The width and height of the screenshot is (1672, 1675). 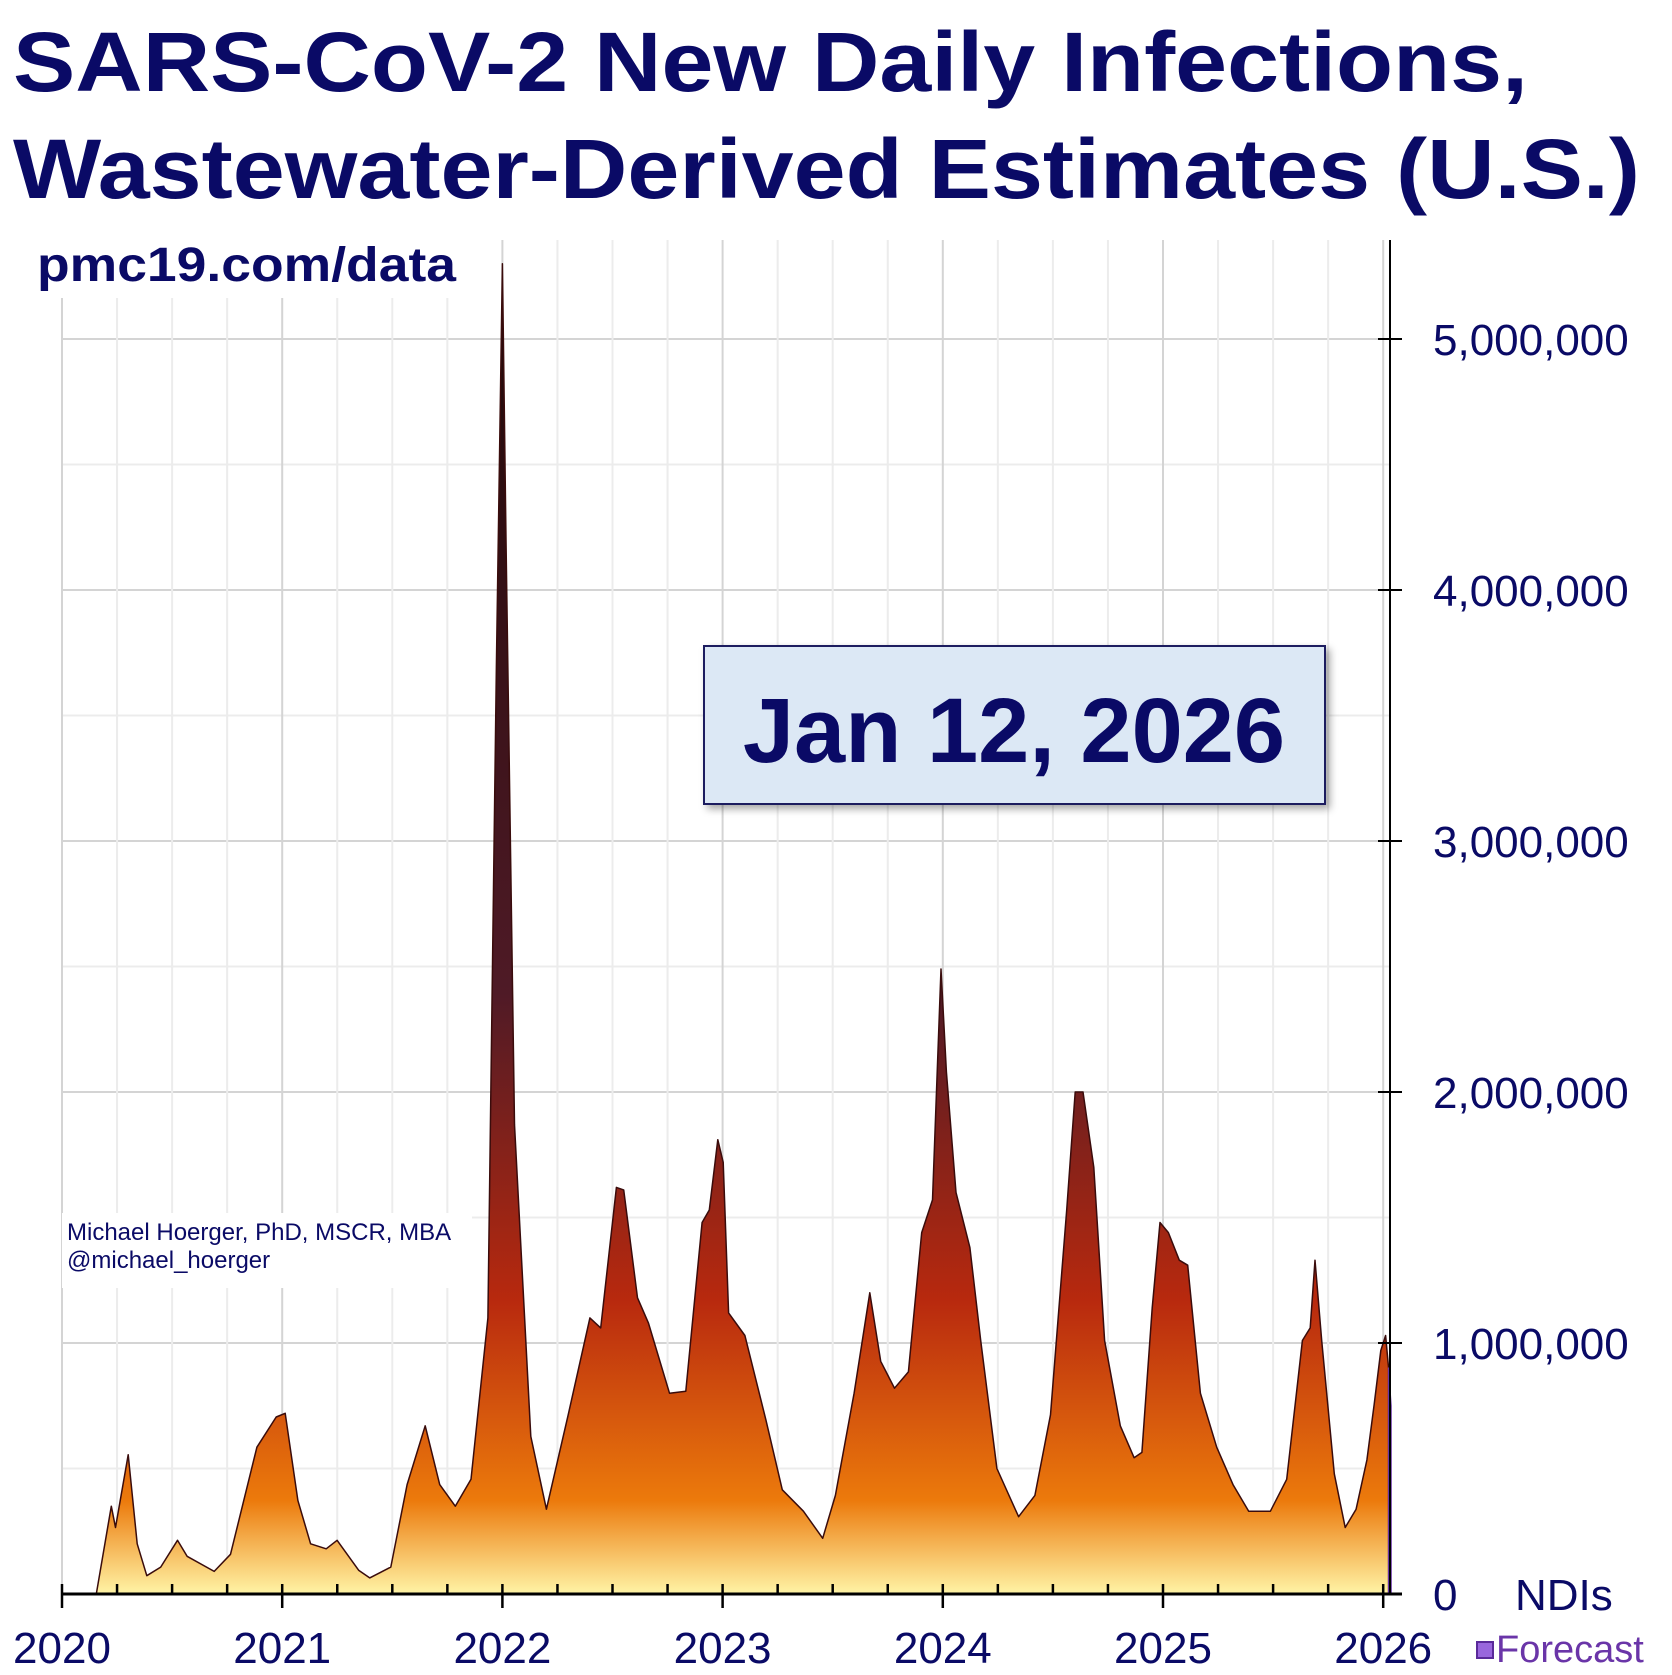 I want to click on chart-subtitle: Wastewater-Derived Estimates (U.S.), so click(x=826, y=169).